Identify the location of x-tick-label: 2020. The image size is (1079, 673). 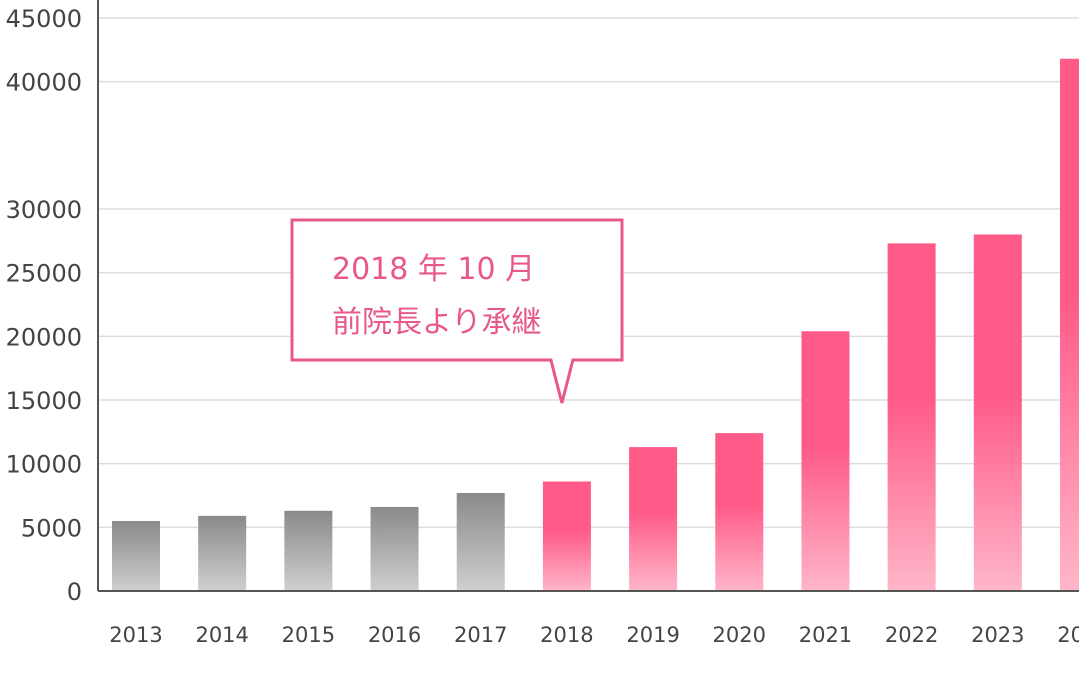
(739, 635).